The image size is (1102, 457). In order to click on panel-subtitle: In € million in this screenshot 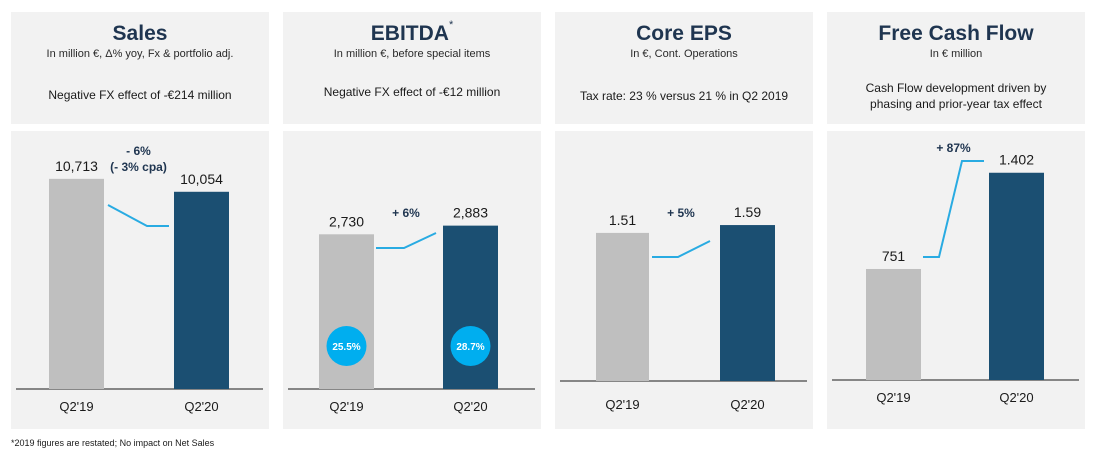, I will do `click(956, 54)`.